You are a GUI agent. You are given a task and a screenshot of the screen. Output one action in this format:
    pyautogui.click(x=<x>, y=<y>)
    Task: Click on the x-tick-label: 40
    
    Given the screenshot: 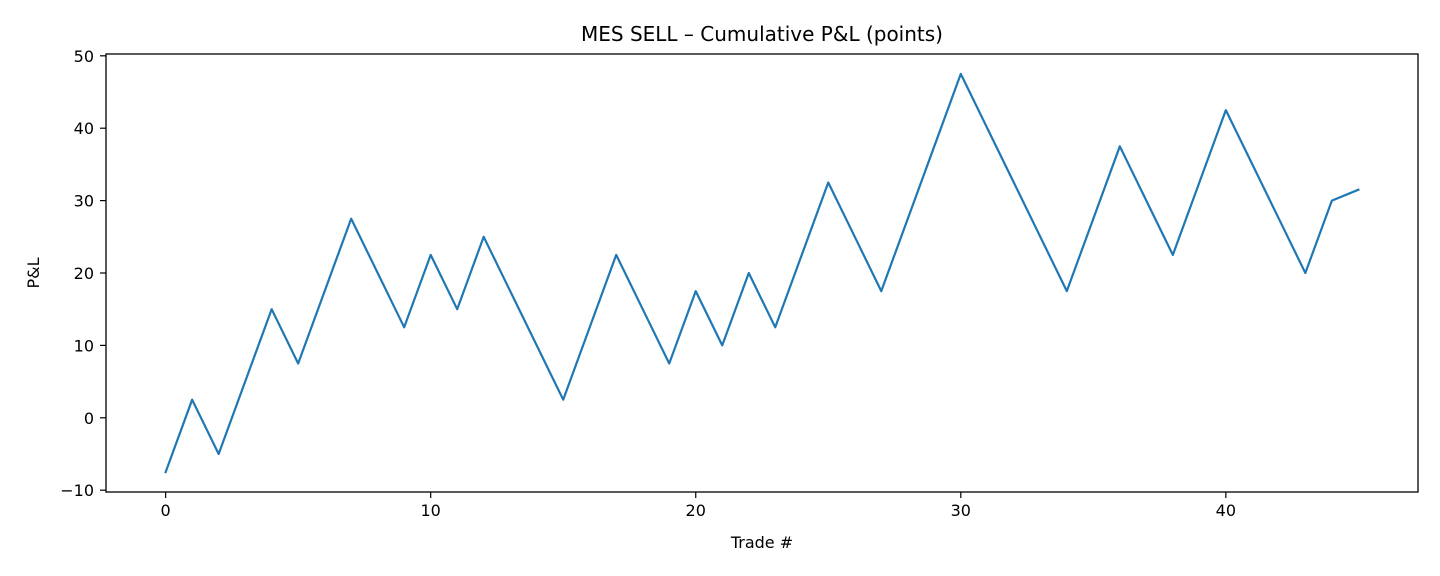 What is the action you would take?
    pyautogui.click(x=1226, y=510)
    